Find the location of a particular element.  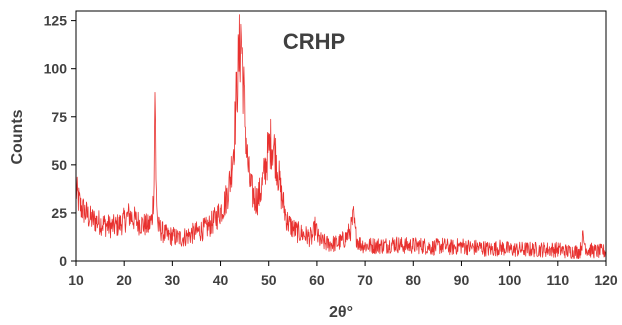

x-tick-label: 40 is located at coordinates (221, 280).